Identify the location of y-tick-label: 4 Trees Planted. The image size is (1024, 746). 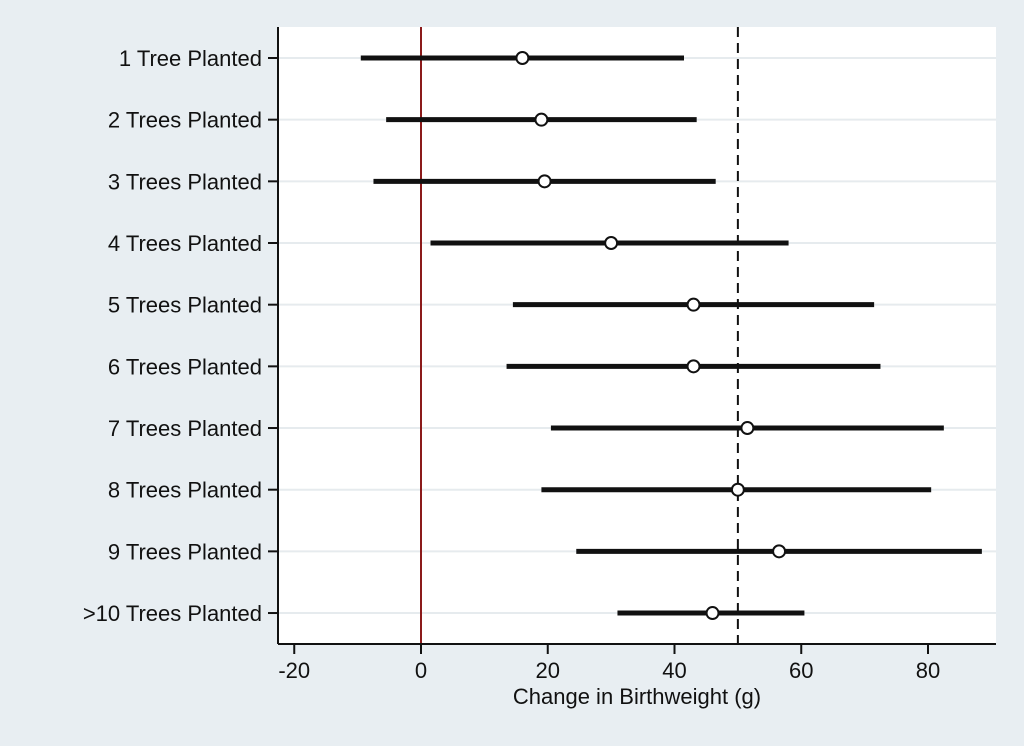
(185, 243).